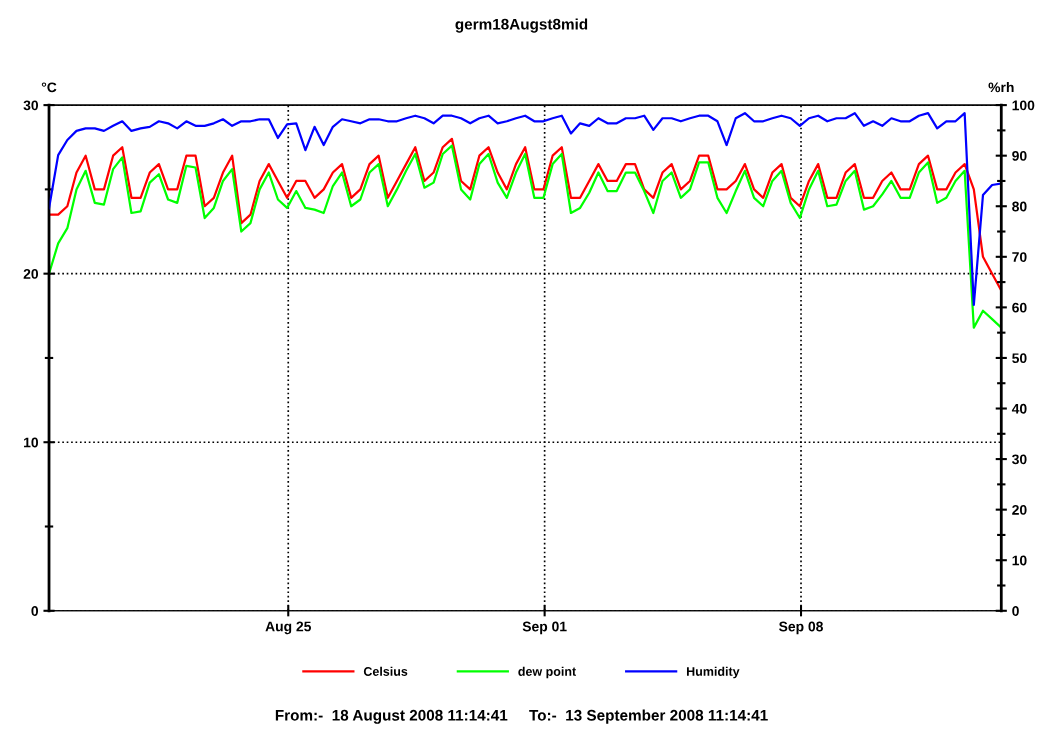  Describe the element at coordinates (521, 716) in the screenshot. I see `text: From:- 18 August 2008 11:14:41 To:- 13 September 2008 11:14:41` at that location.